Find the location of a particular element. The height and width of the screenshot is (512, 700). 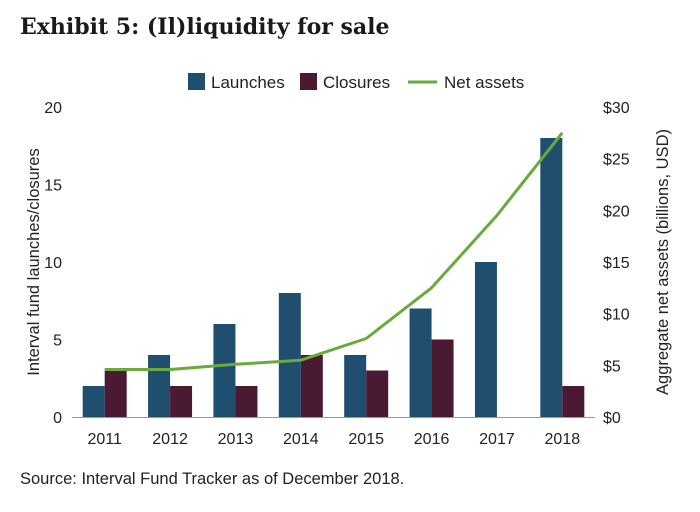

y2-tick-label: $20 is located at coordinates (616, 211).